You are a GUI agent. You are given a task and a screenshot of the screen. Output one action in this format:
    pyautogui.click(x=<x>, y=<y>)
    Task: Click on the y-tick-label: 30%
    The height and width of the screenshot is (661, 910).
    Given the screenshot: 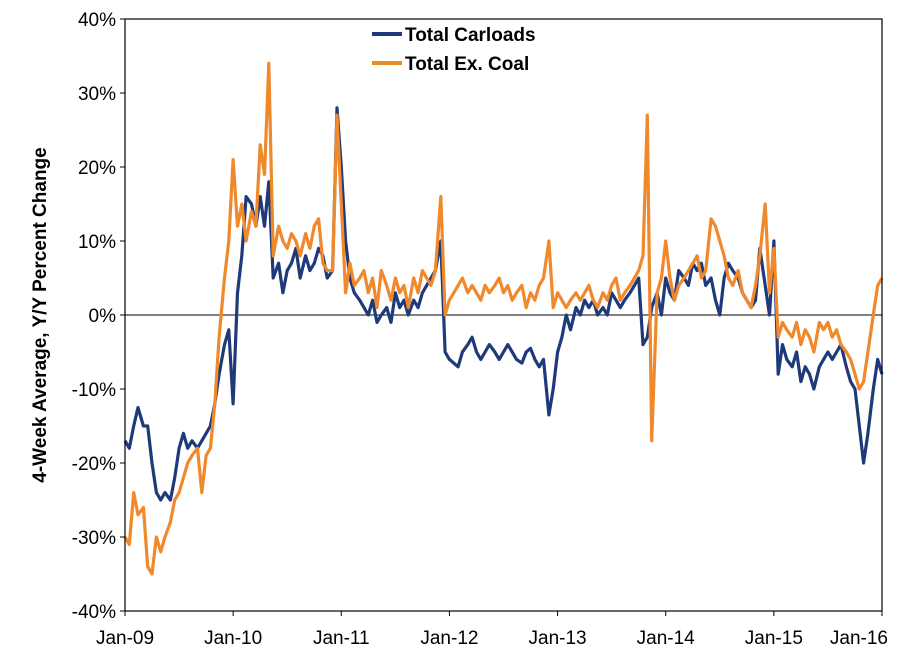 What is the action you would take?
    pyautogui.click(x=97, y=94)
    